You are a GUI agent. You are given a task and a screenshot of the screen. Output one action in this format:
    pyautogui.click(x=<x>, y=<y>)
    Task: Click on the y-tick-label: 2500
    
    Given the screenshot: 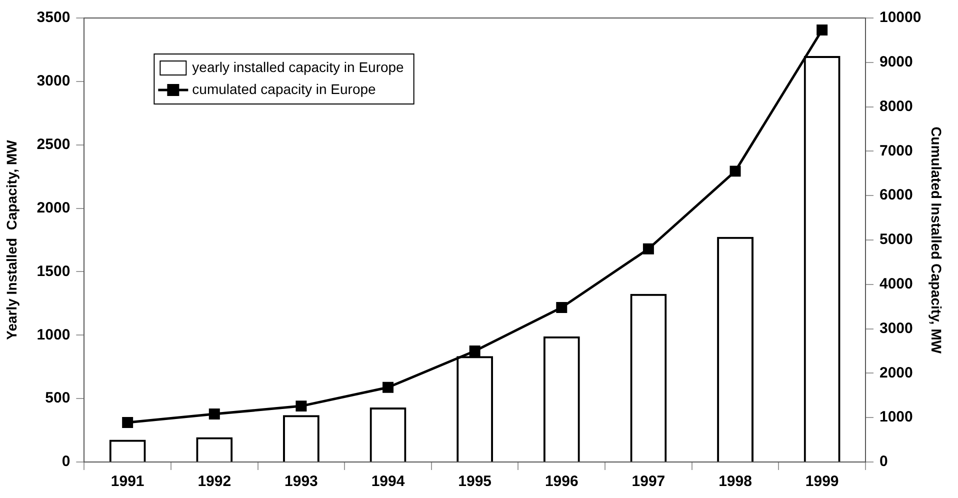 What is the action you would take?
    pyautogui.click(x=53, y=144)
    